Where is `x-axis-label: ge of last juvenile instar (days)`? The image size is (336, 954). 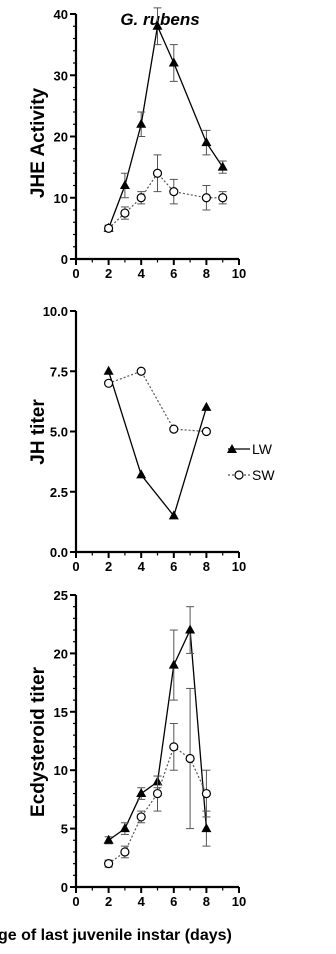 x-axis-label: ge of last juvenile instar (days) is located at coordinates (116, 935).